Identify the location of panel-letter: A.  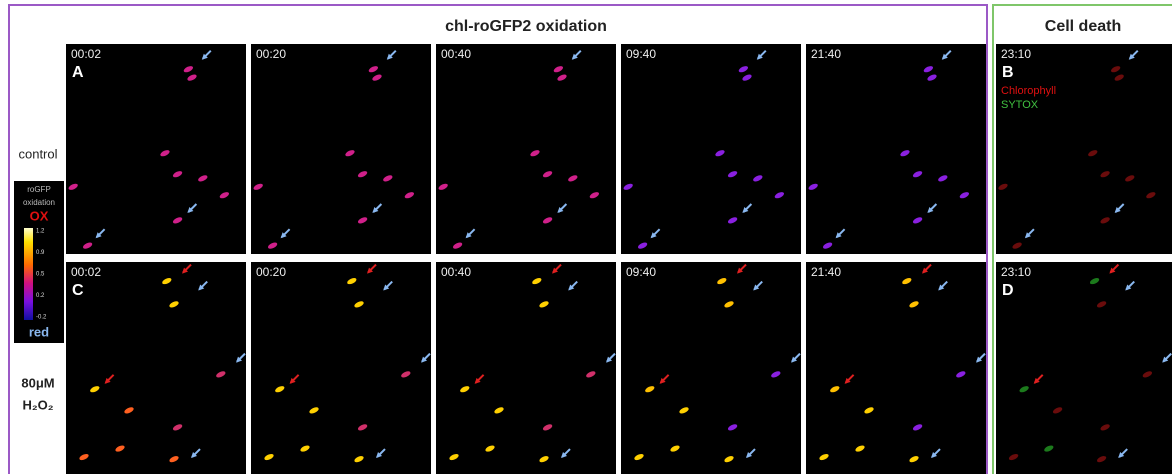
(78, 72).